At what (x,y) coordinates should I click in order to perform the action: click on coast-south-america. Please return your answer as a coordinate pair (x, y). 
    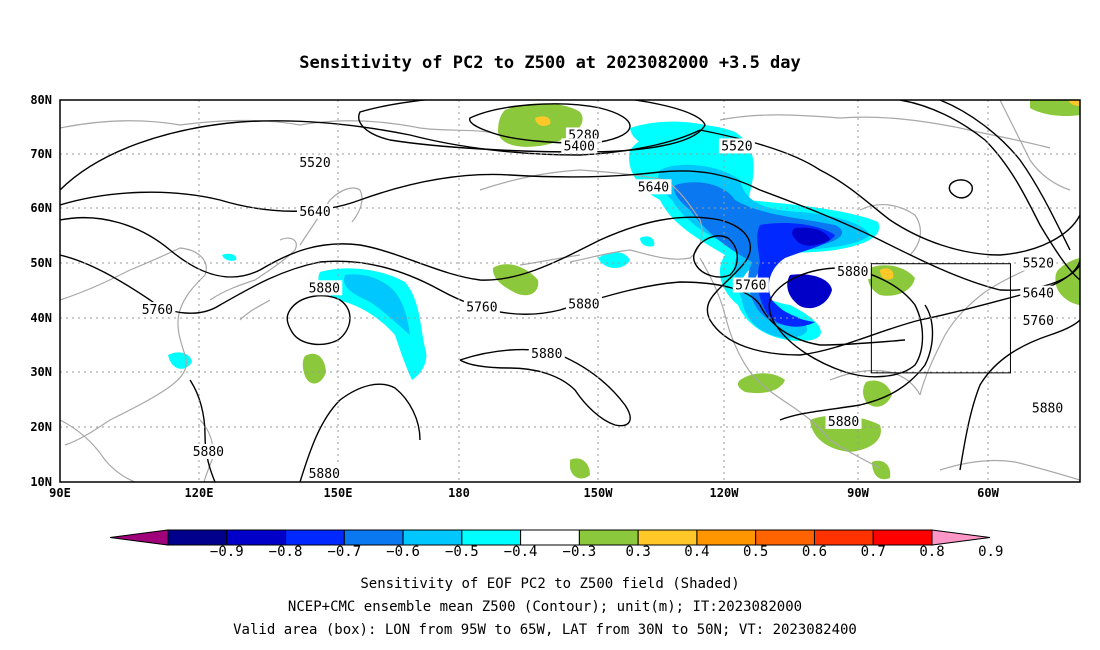
    Looking at the image, I should click on (1009, 470).